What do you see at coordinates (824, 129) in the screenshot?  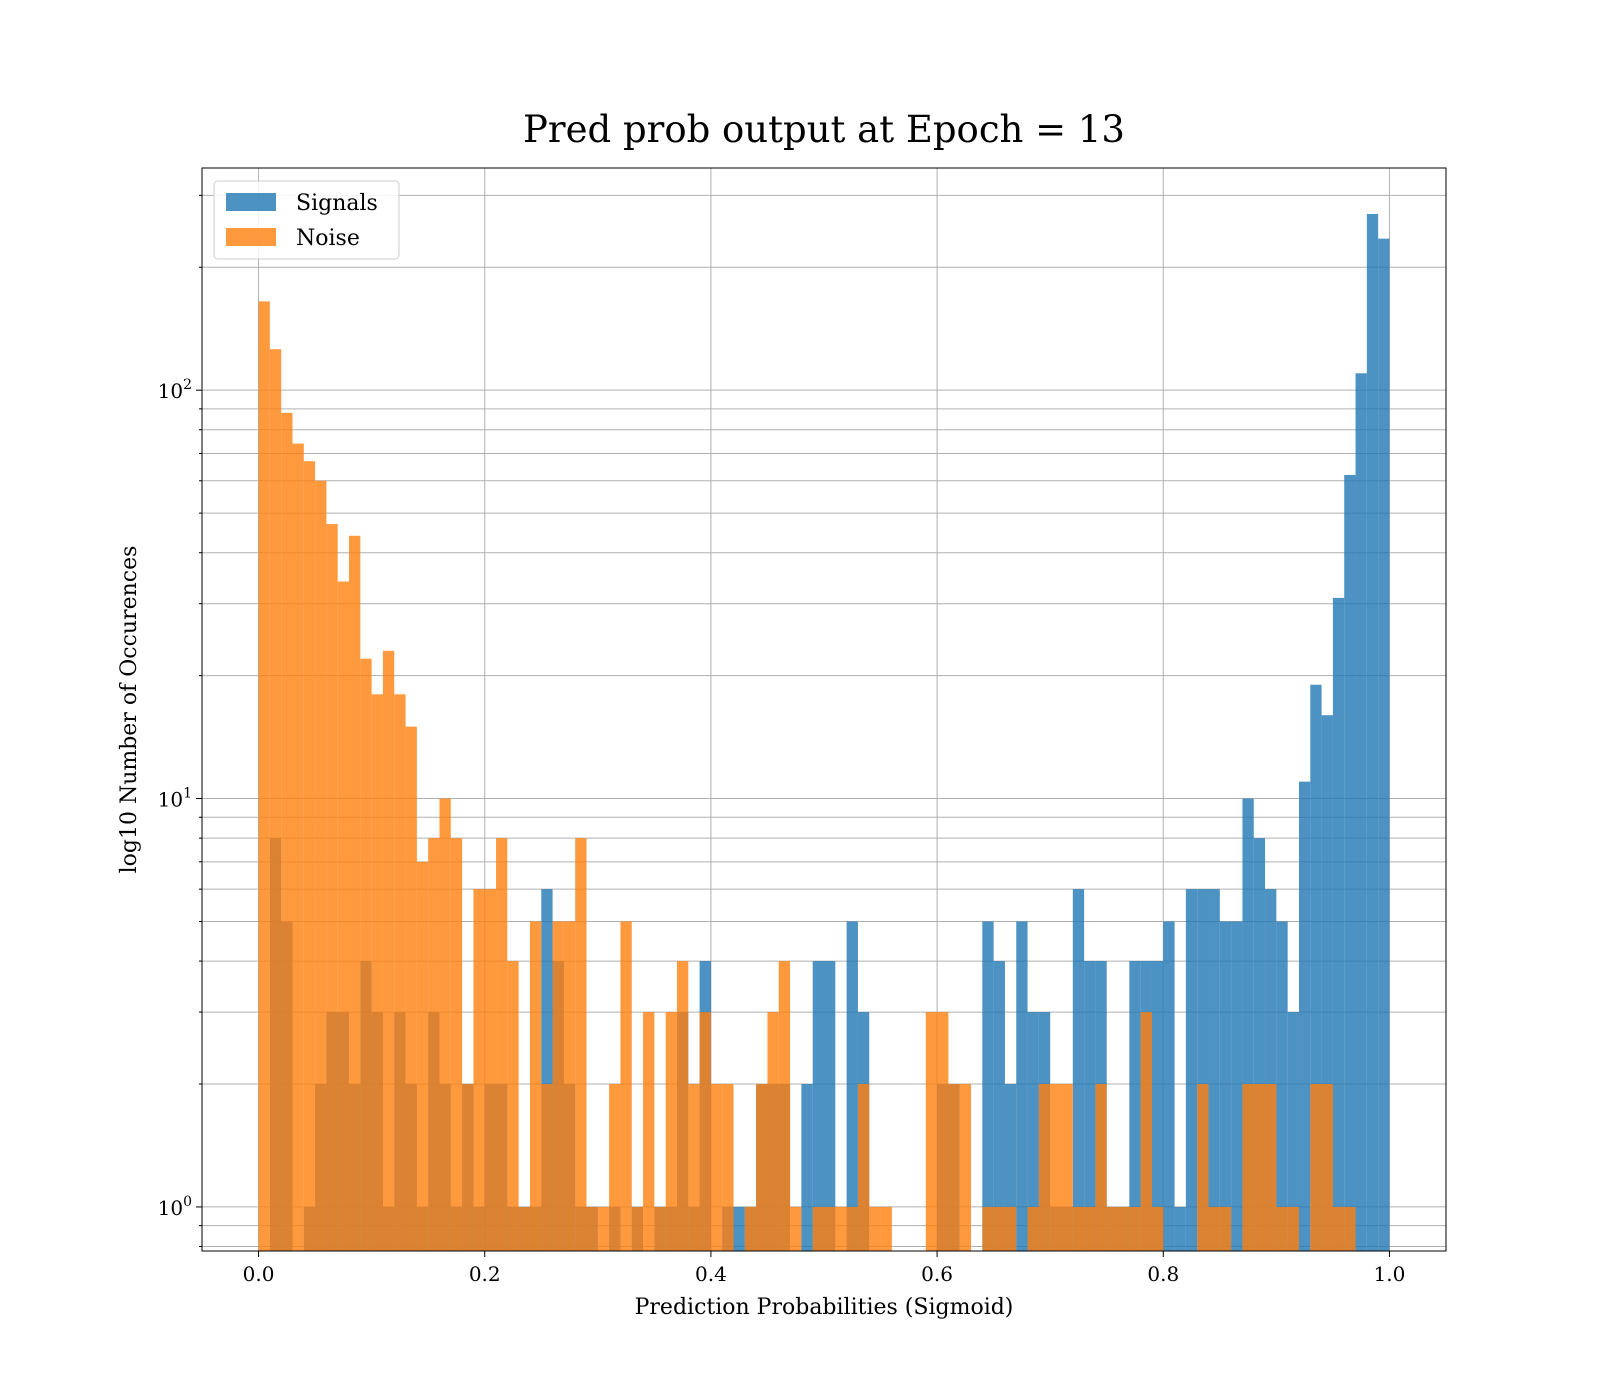 I see `chart-title: Pred prob output at Epoch = 13` at bounding box center [824, 129].